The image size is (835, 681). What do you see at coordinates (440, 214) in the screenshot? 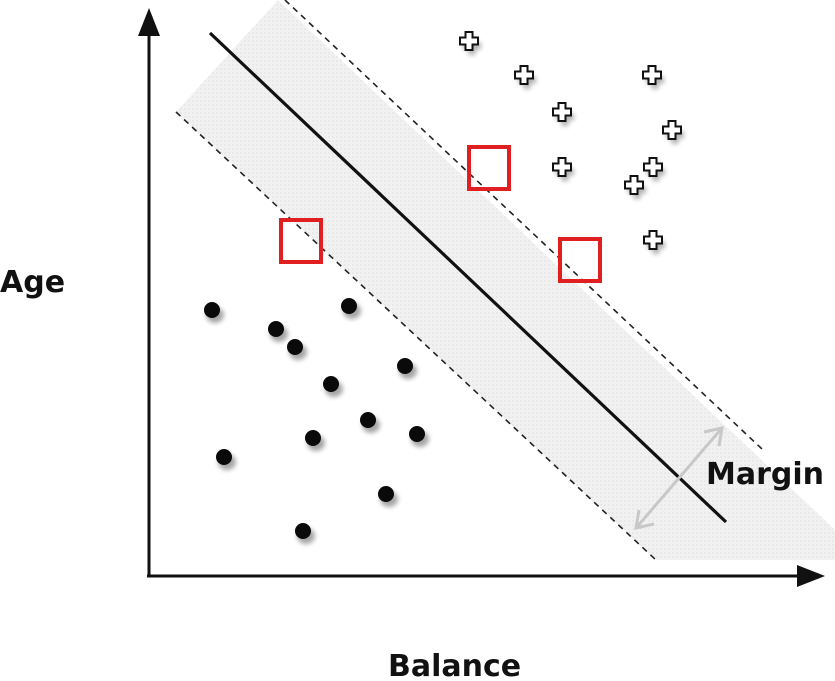
I see `support-vector-highlights` at bounding box center [440, 214].